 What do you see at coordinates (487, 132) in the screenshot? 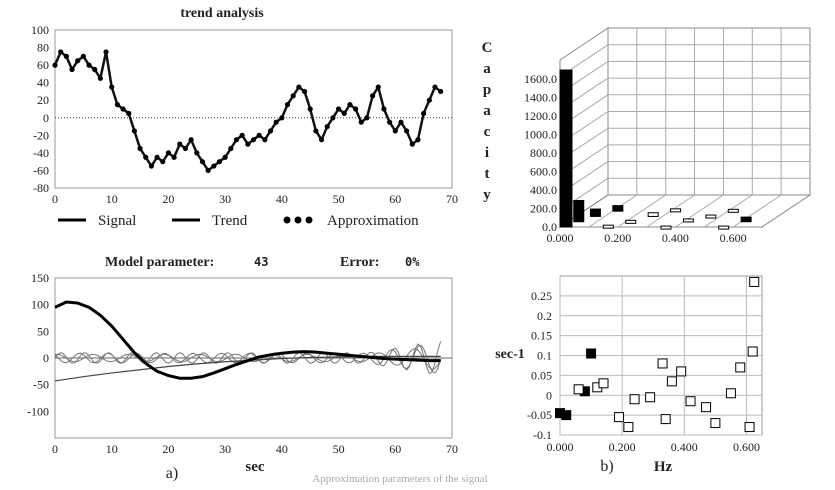
I see `y-axis-label-char: c` at bounding box center [487, 132].